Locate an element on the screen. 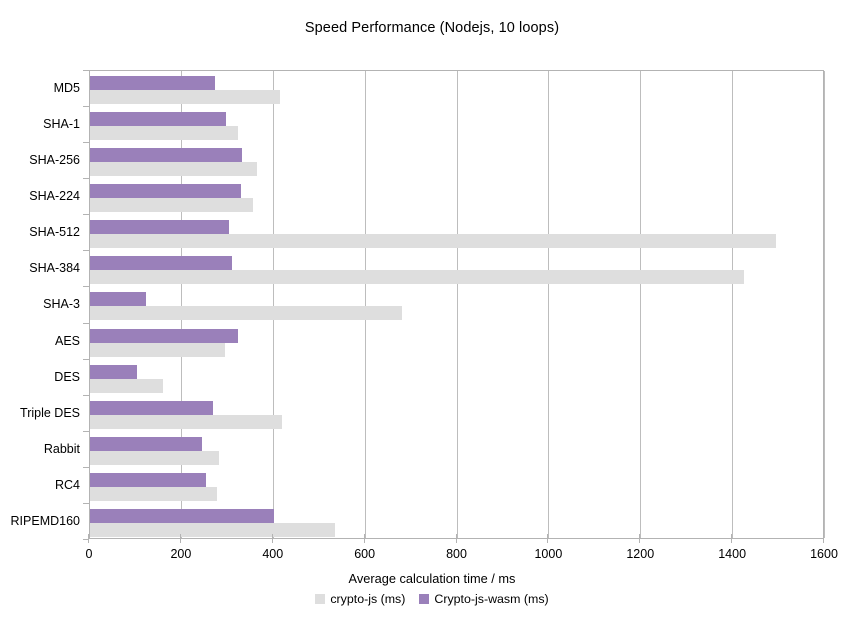  x-tick-label-1400: 1400 is located at coordinates (732, 554).